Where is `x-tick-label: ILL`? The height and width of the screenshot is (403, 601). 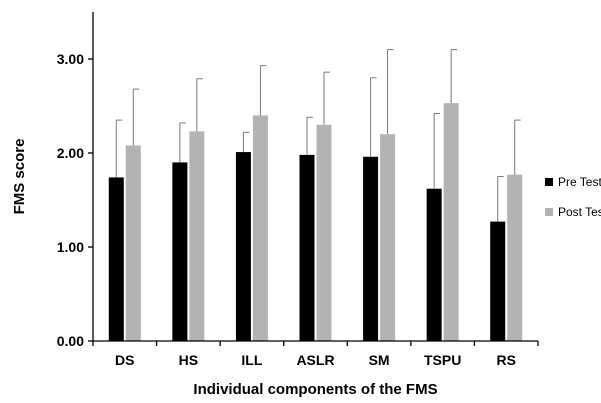 x-tick-label: ILL is located at coordinates (251, 360).